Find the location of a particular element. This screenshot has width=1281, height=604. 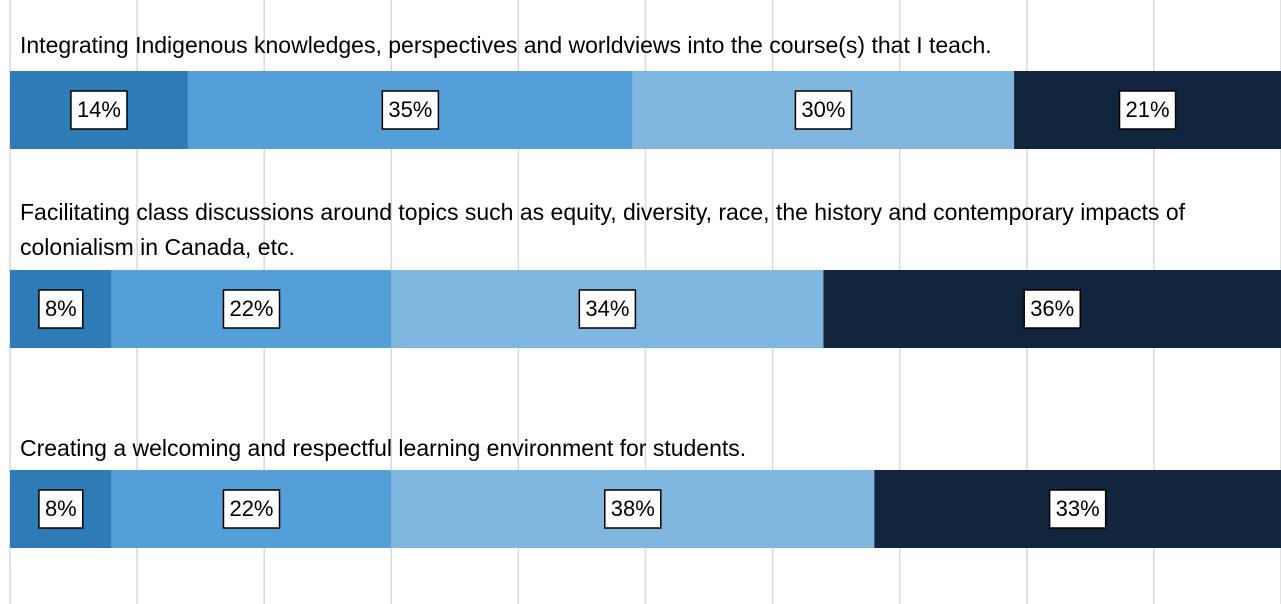

data-label: 14% is located at coordinates (99, 109).